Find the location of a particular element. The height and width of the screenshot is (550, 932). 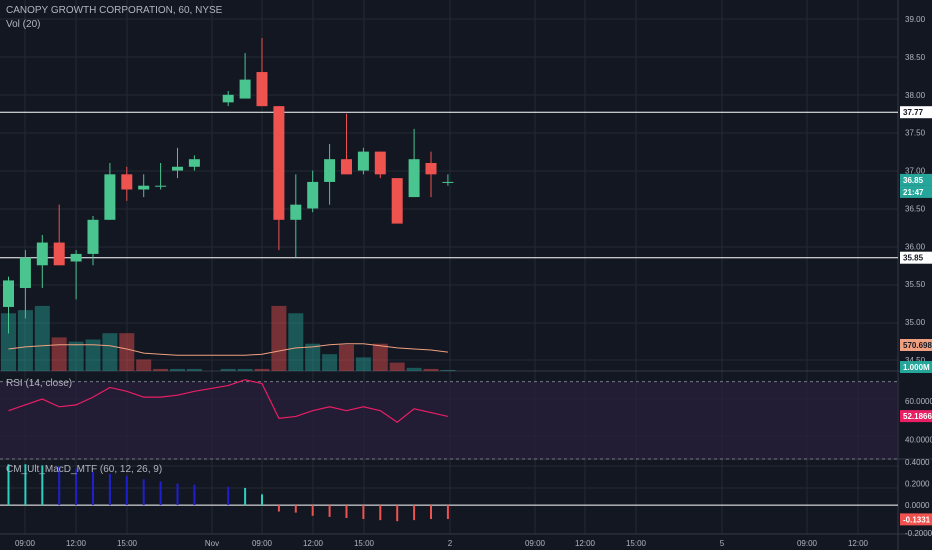

line-label-upper: 37.77 is located at coordinates (913, 112).